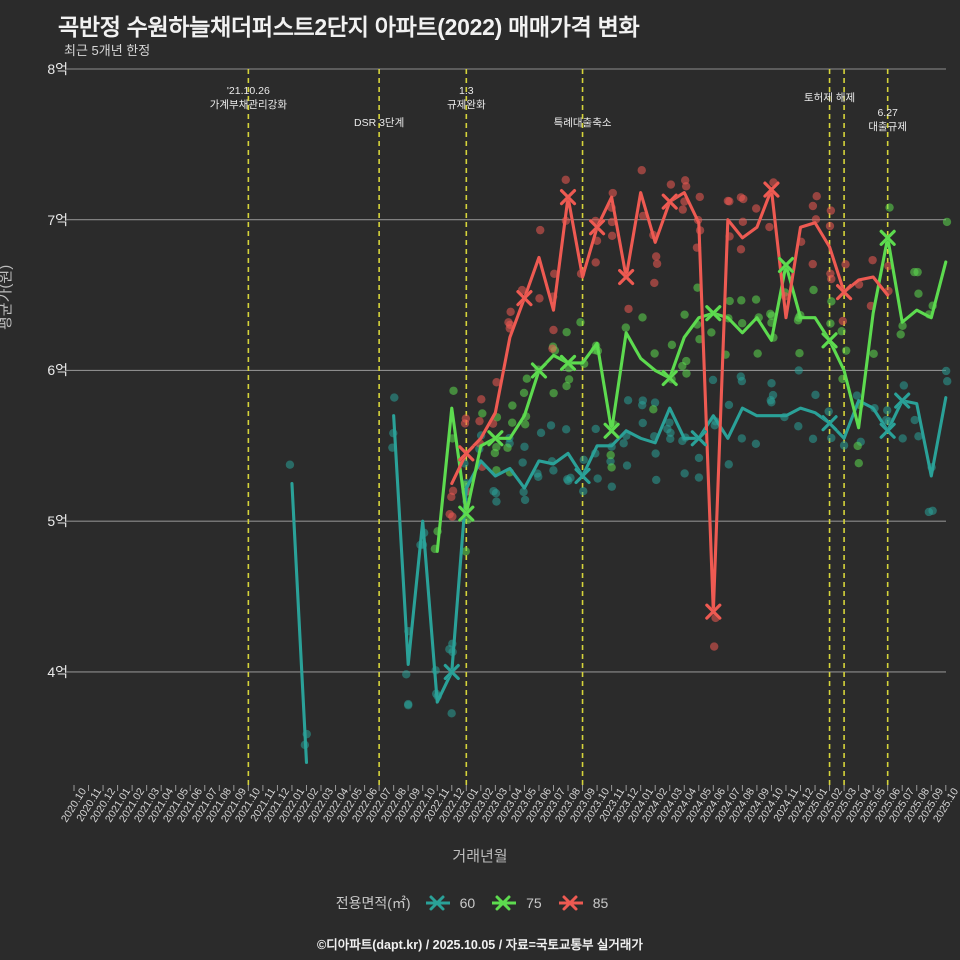  Describe the element at coordinates (534, 903) in the screenshot. I see `legend-item-label: 75` at that location.